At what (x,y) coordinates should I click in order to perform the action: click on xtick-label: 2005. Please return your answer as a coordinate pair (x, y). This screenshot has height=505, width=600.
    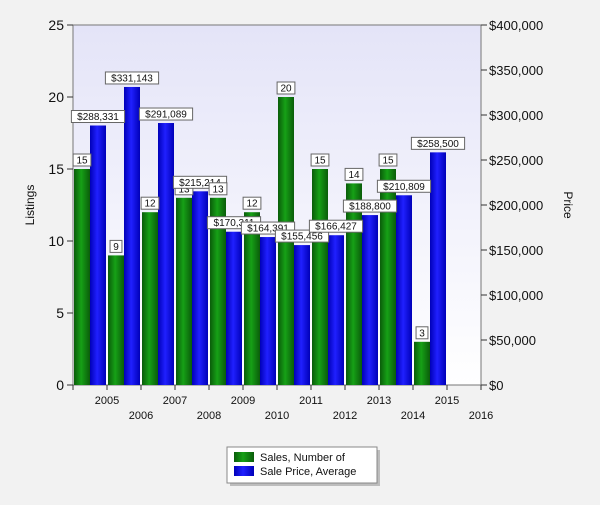
    Looking at the image, I should click on (107, 401).